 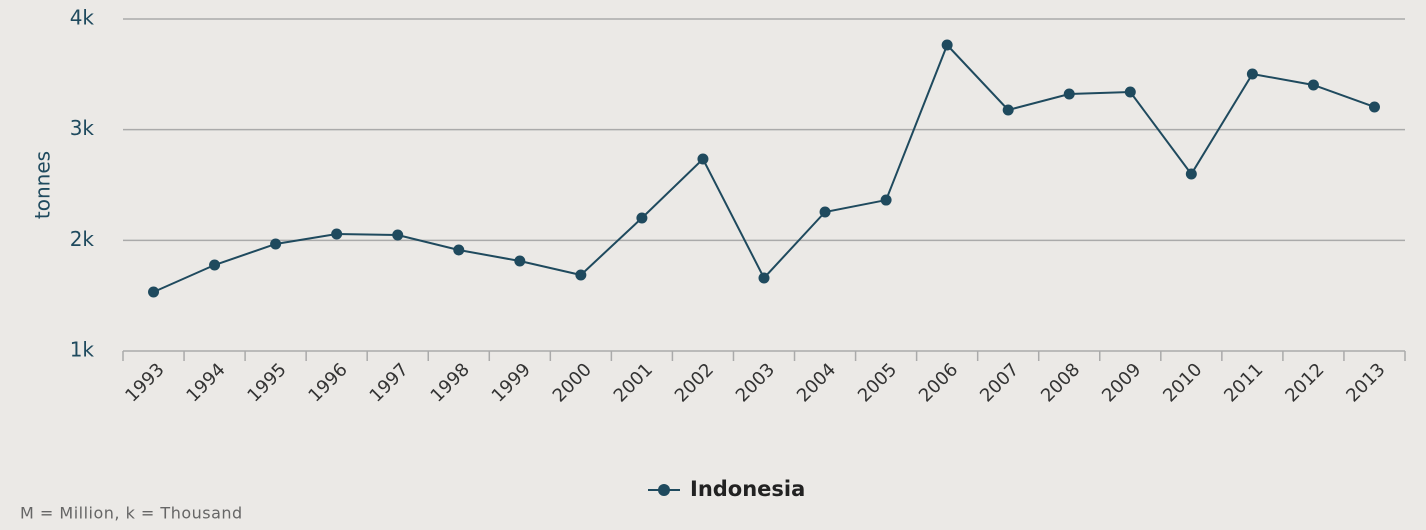 I want to click on y-tick-label: 1k, so click(x=82, y=350).